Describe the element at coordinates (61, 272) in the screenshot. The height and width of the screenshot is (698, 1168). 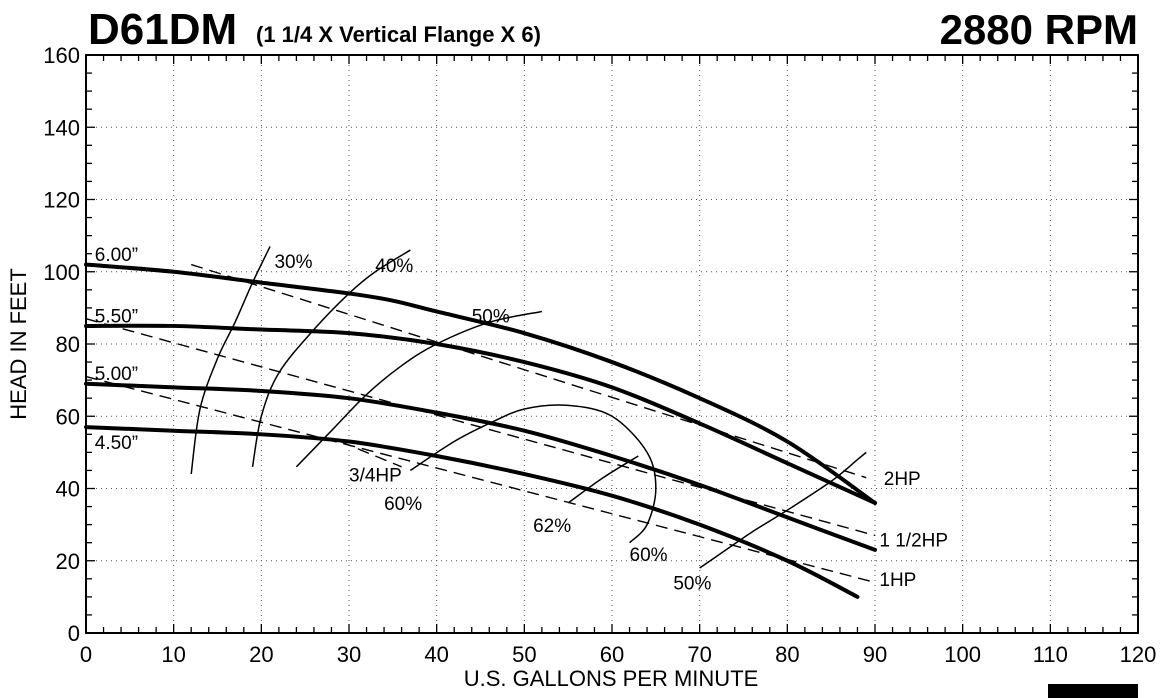
I see `y-tick-label: 100` at that location.